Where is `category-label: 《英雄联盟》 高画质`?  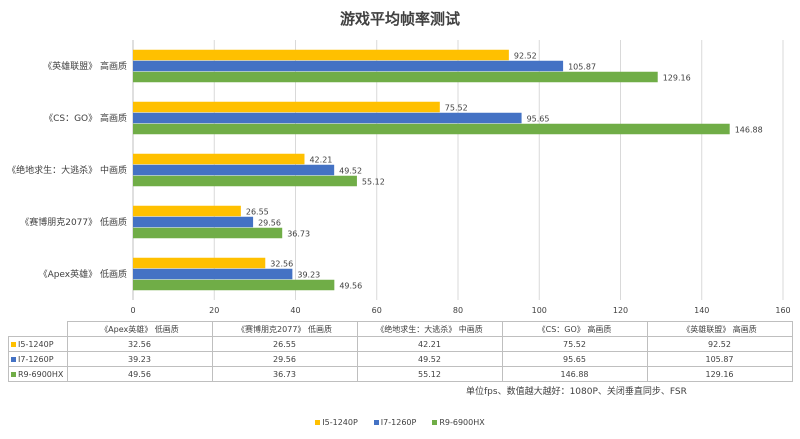
category-label: 《英雄联盟》 高画质 is located at coordinates (85, 66).